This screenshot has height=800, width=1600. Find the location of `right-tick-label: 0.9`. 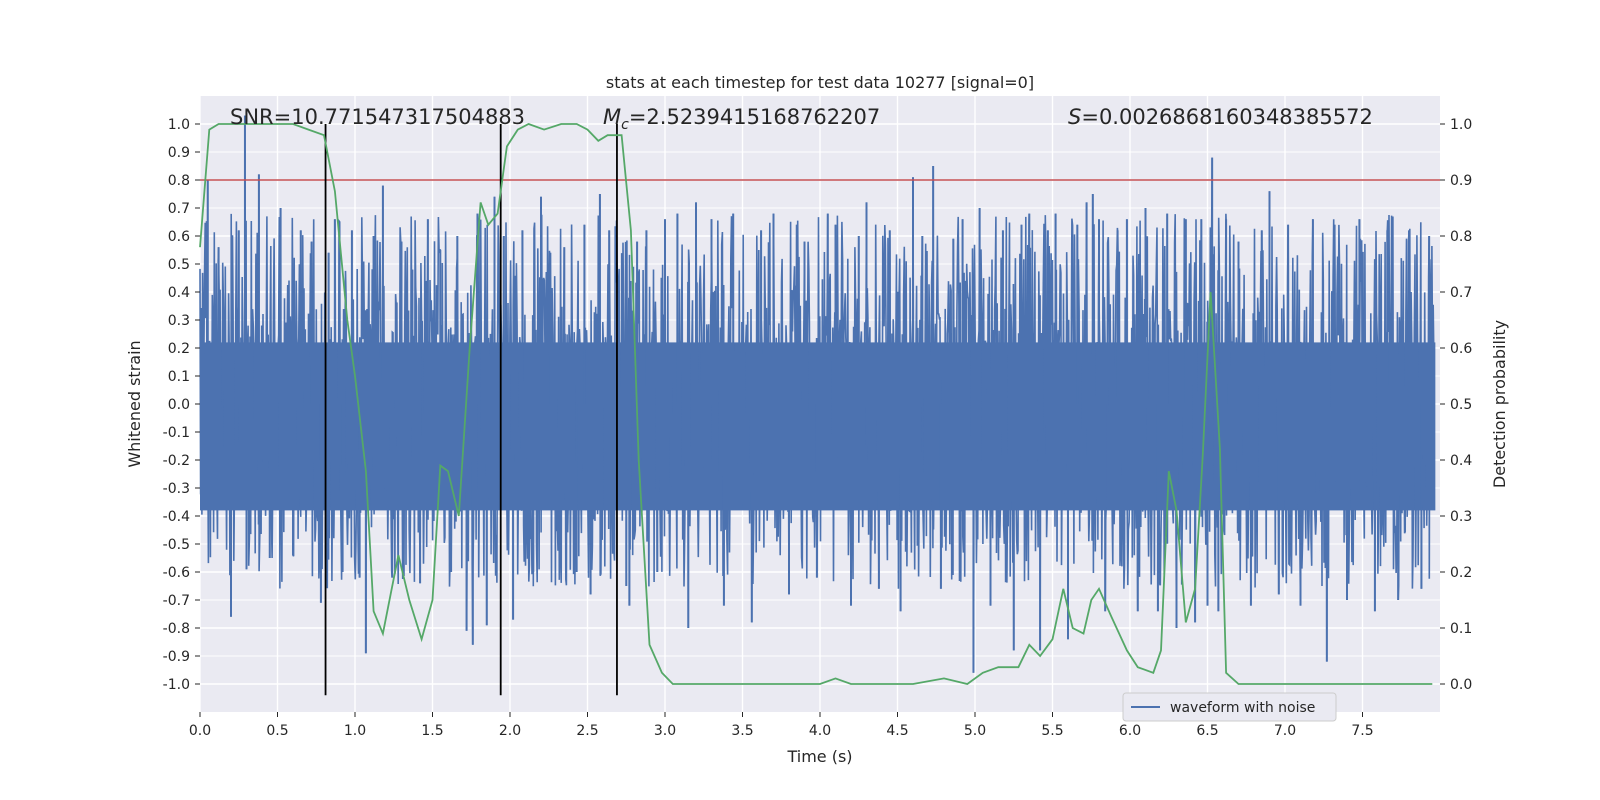

right-tick-label: 0.9 is located at coordinates (1461, 181).